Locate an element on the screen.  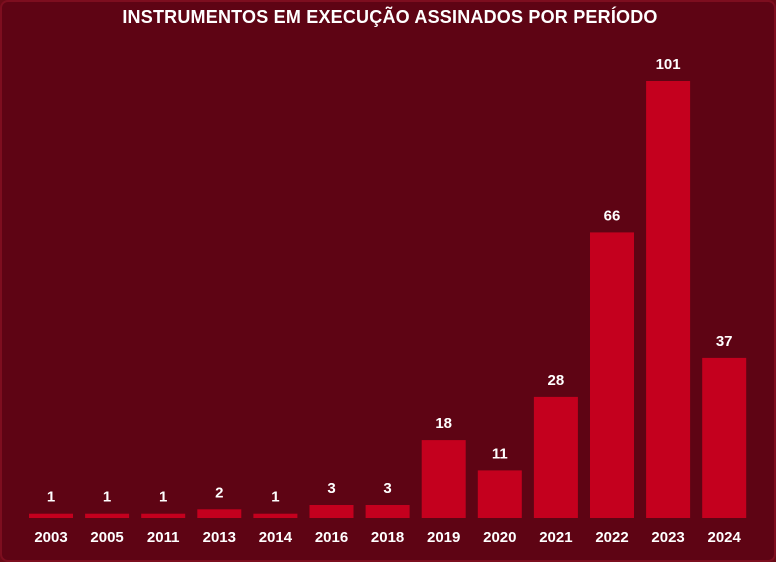
bar-2005 is located at coordinates (107, 515).